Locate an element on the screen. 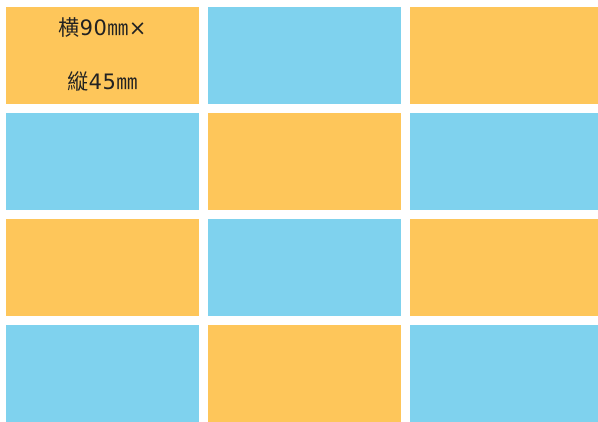  card-tile-r2-c1 is located at coordinates (102, 161).